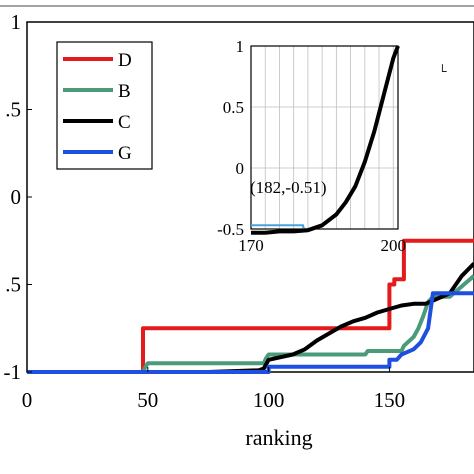 Image resolution: width=474 pixels, height=474 pixels. Describe the element at coordinates (16, 22) in the screenshot. I see `y-tick-label: 1` at that location.